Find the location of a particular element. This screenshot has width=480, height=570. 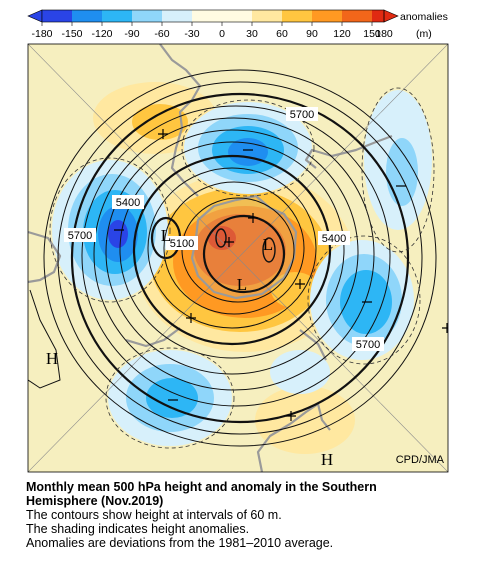

colorbar-tick-label: -90 is located at coordinates (131, 34).